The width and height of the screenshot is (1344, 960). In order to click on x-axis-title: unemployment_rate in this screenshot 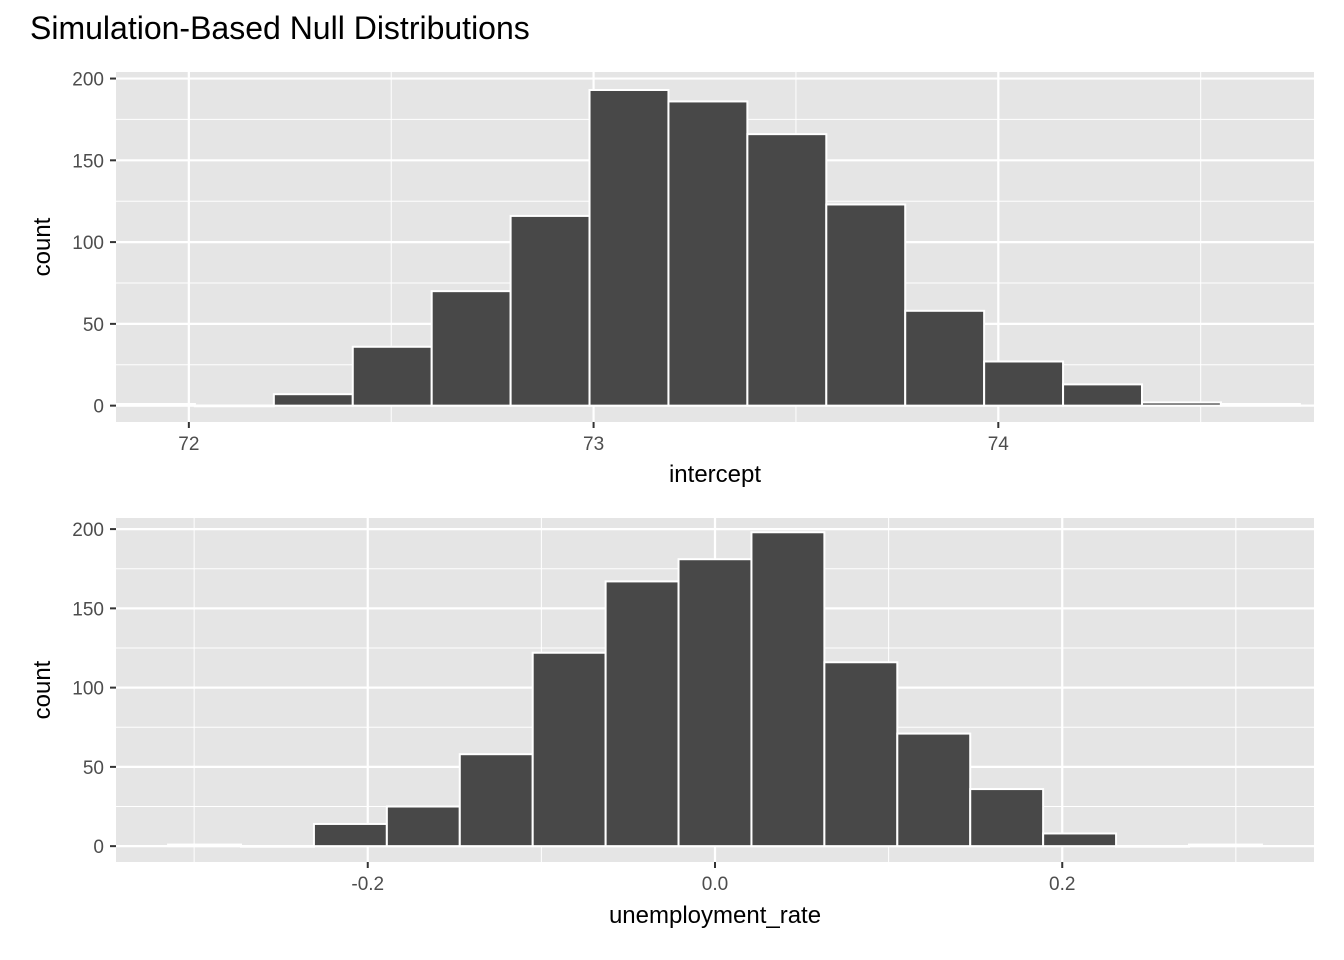, I will do `click(715, 915)`.